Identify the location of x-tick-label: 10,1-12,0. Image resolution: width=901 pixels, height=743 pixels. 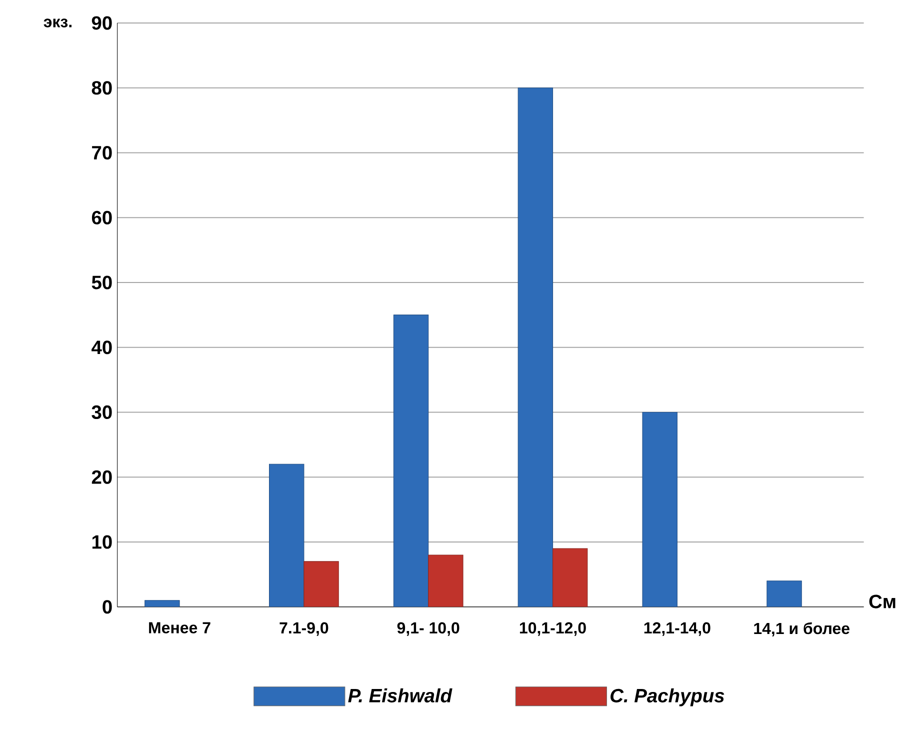
(553, 629).